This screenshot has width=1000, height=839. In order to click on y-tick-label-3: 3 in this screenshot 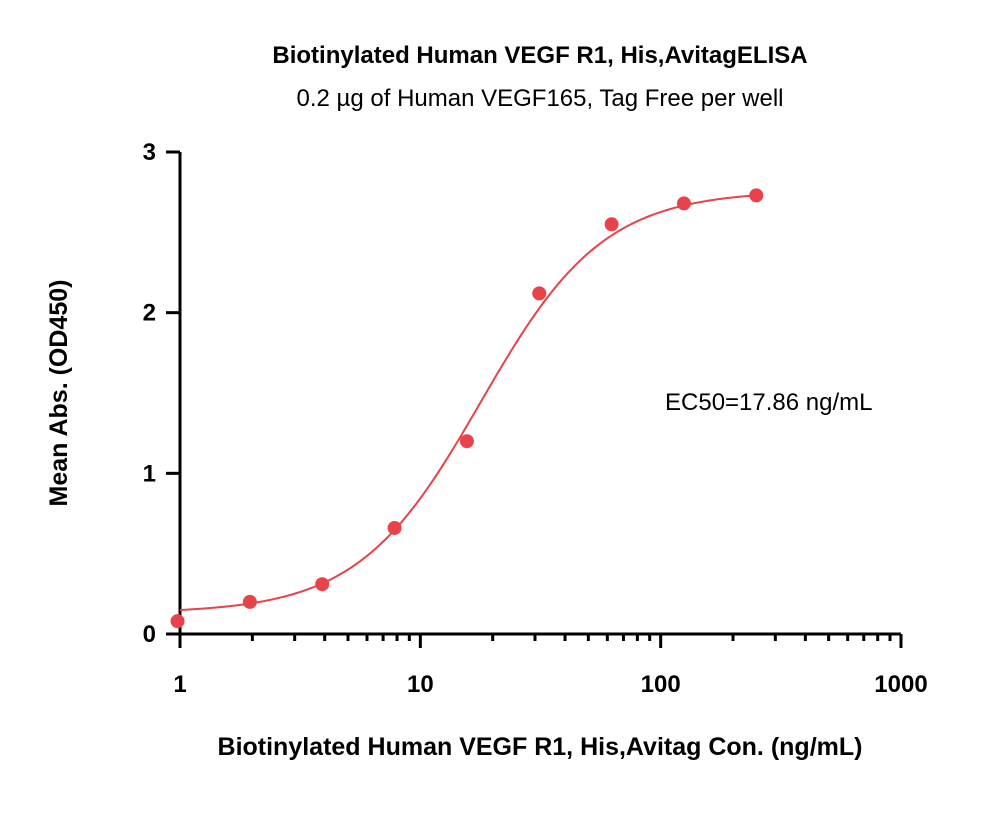, I will do `click(149, 152)`.